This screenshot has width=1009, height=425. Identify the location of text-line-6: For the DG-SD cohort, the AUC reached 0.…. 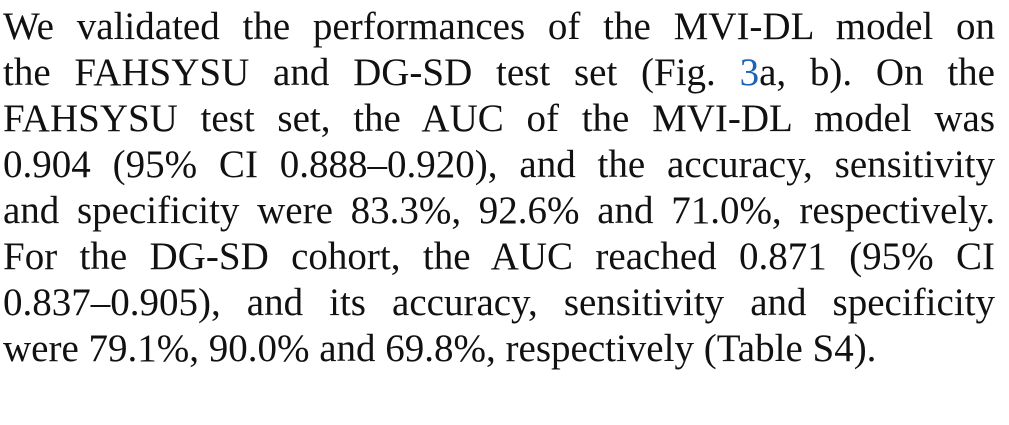
(499, 256).